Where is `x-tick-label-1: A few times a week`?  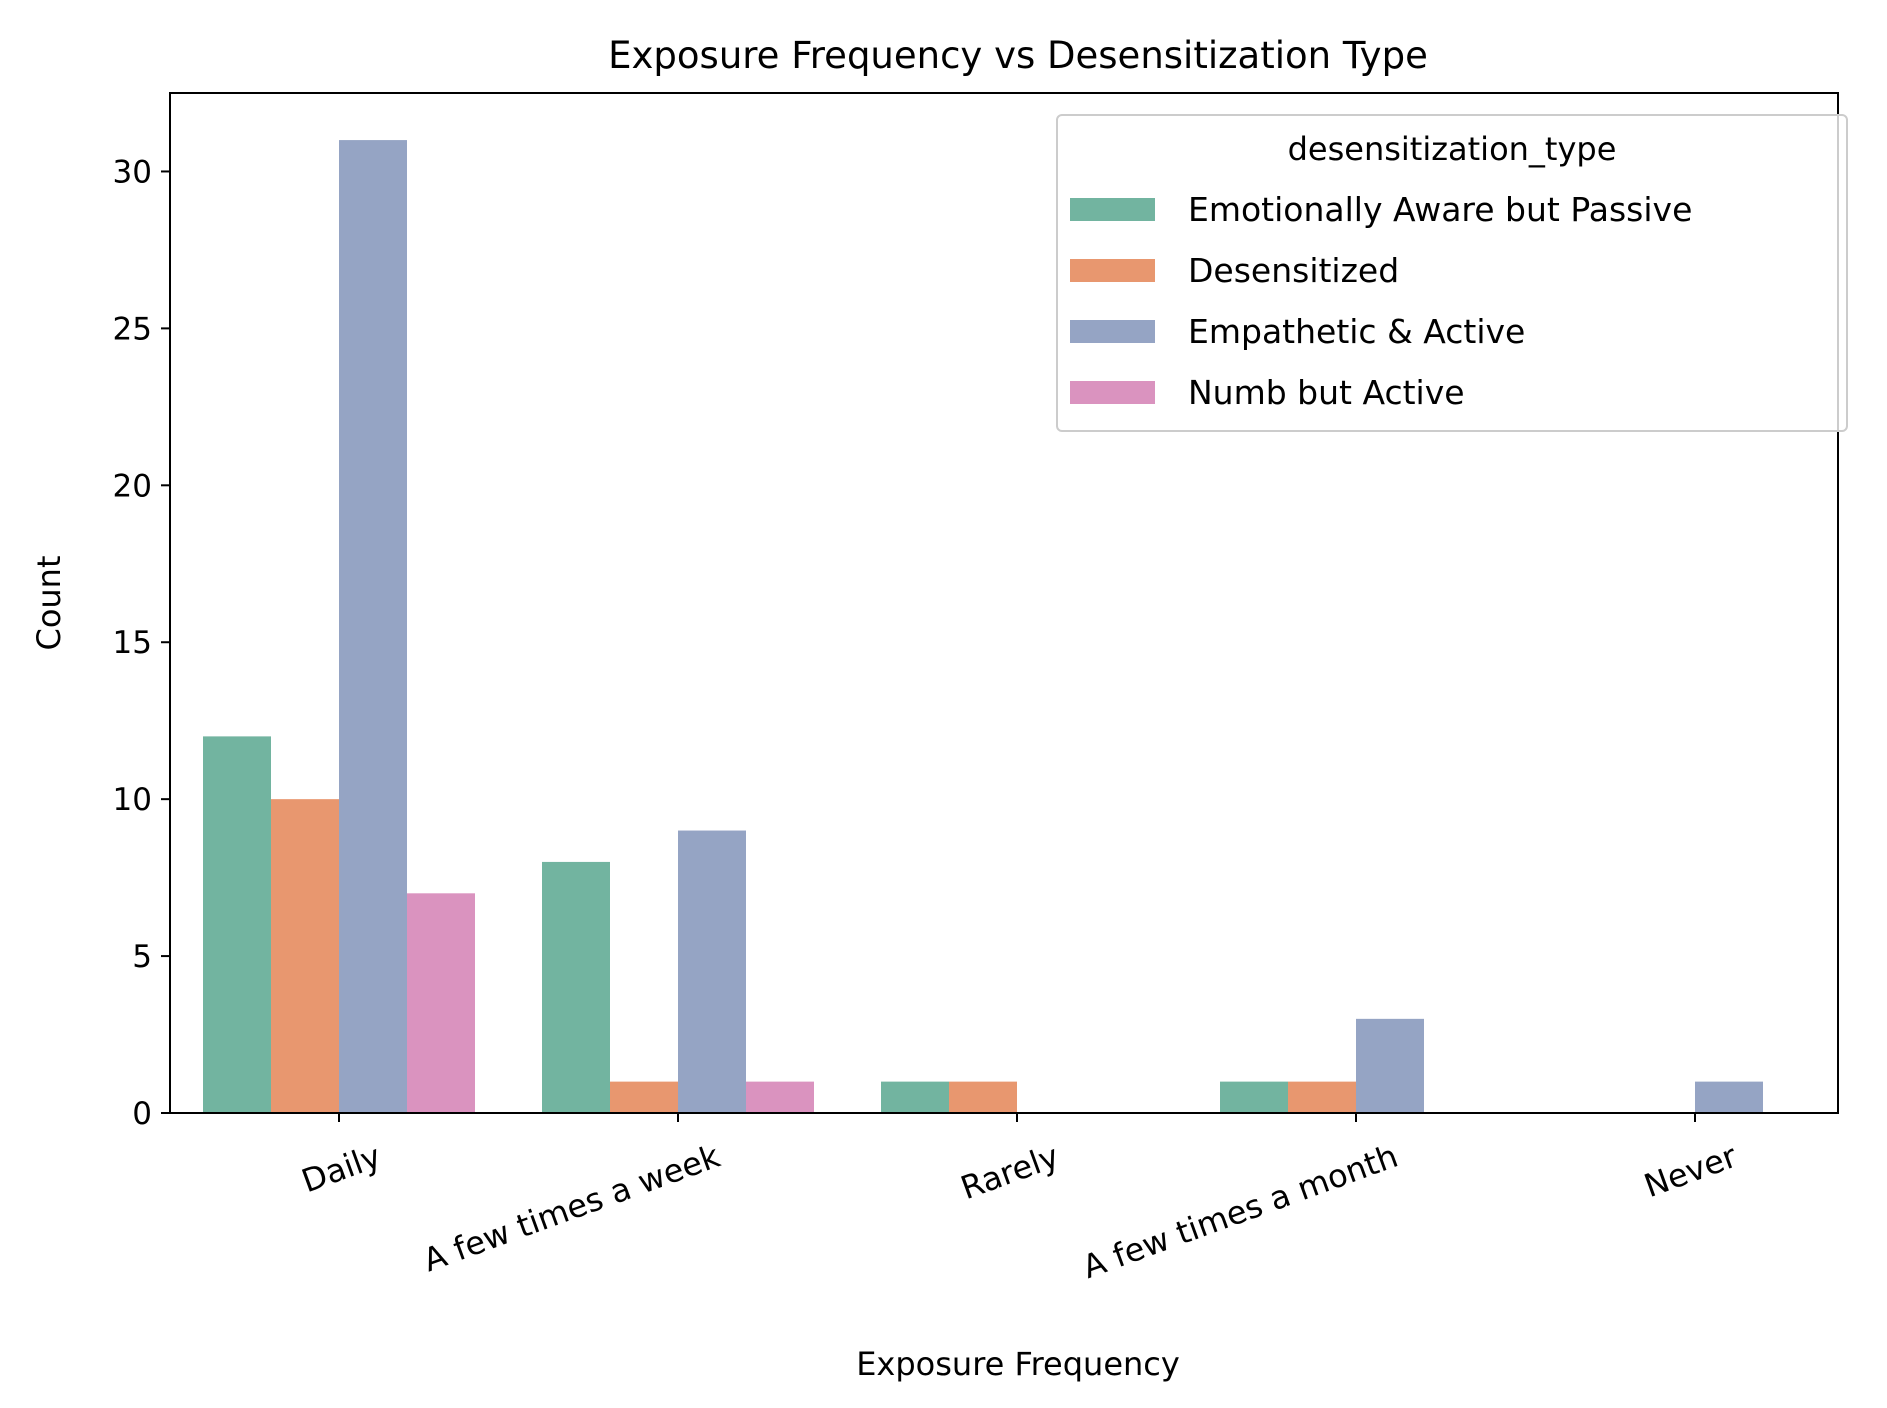 x-tick-label-1: A few times a week is located at coordinates (571, 1208).